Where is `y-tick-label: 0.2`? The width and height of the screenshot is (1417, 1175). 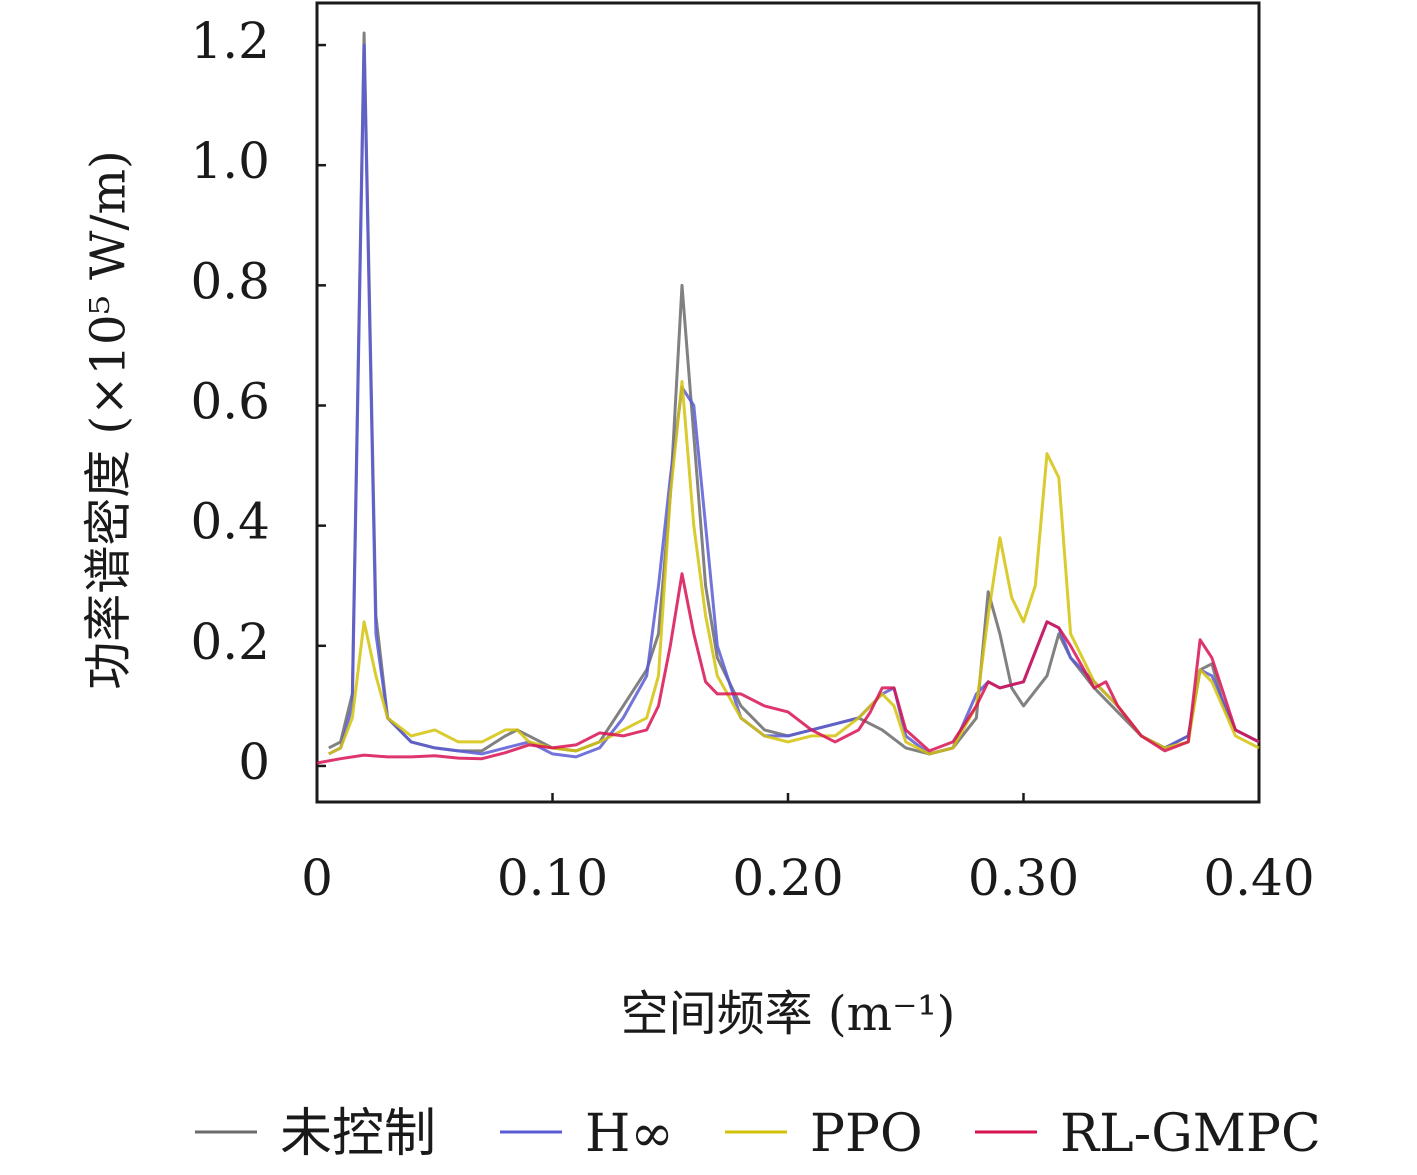
y-tick-label: 0.2 is located at coordinates (230, 642).